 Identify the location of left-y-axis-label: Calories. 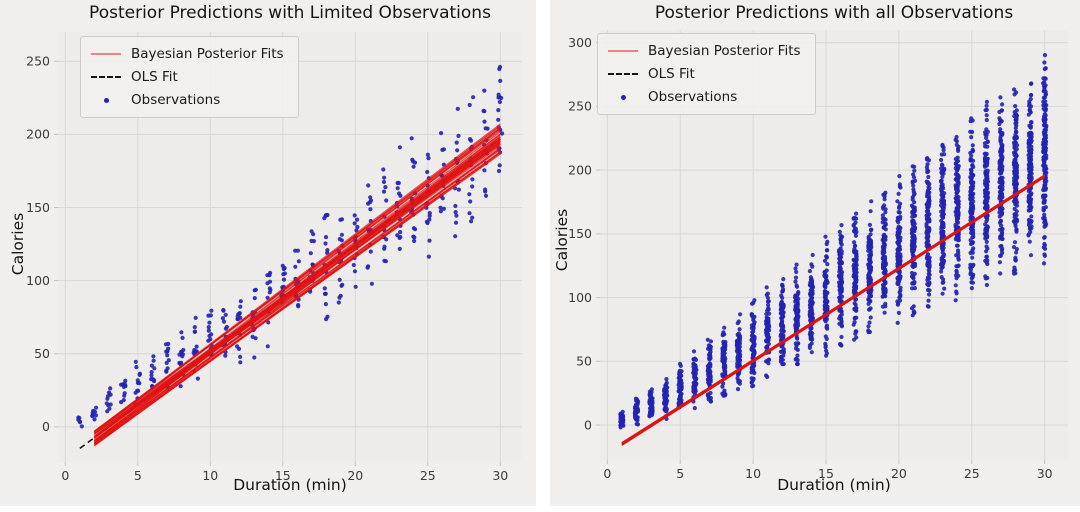
(18, 244).